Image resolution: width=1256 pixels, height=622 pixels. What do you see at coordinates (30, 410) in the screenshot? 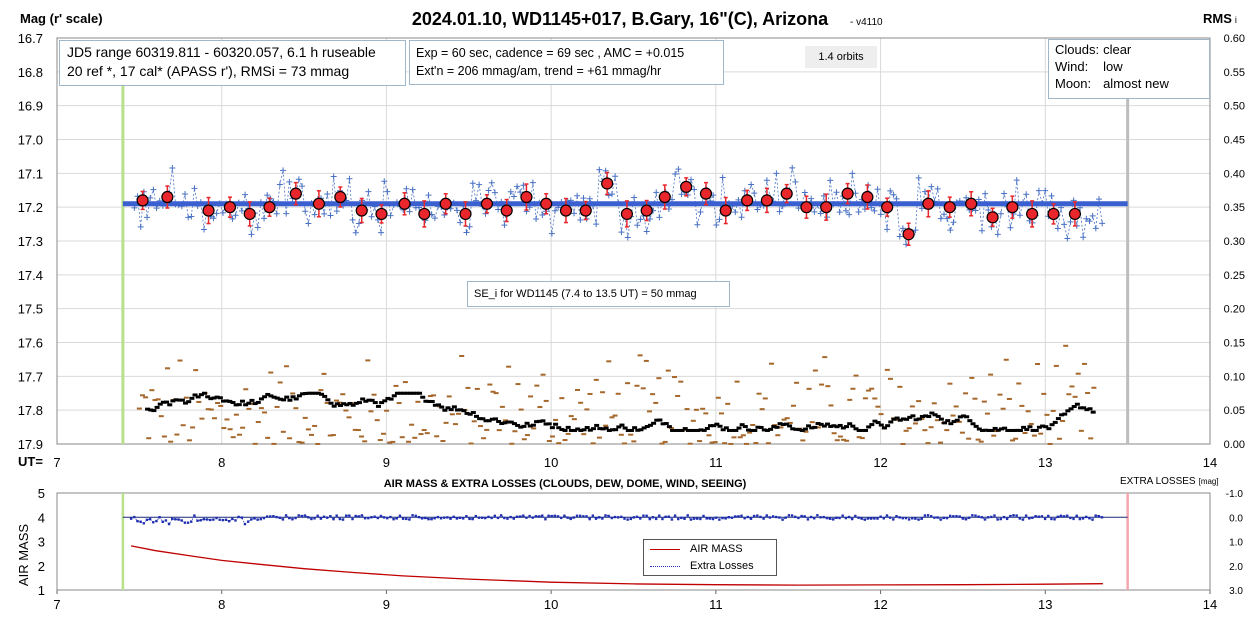
I see `y-tick-label-left: 17.8` at bounding box center [30, 410].